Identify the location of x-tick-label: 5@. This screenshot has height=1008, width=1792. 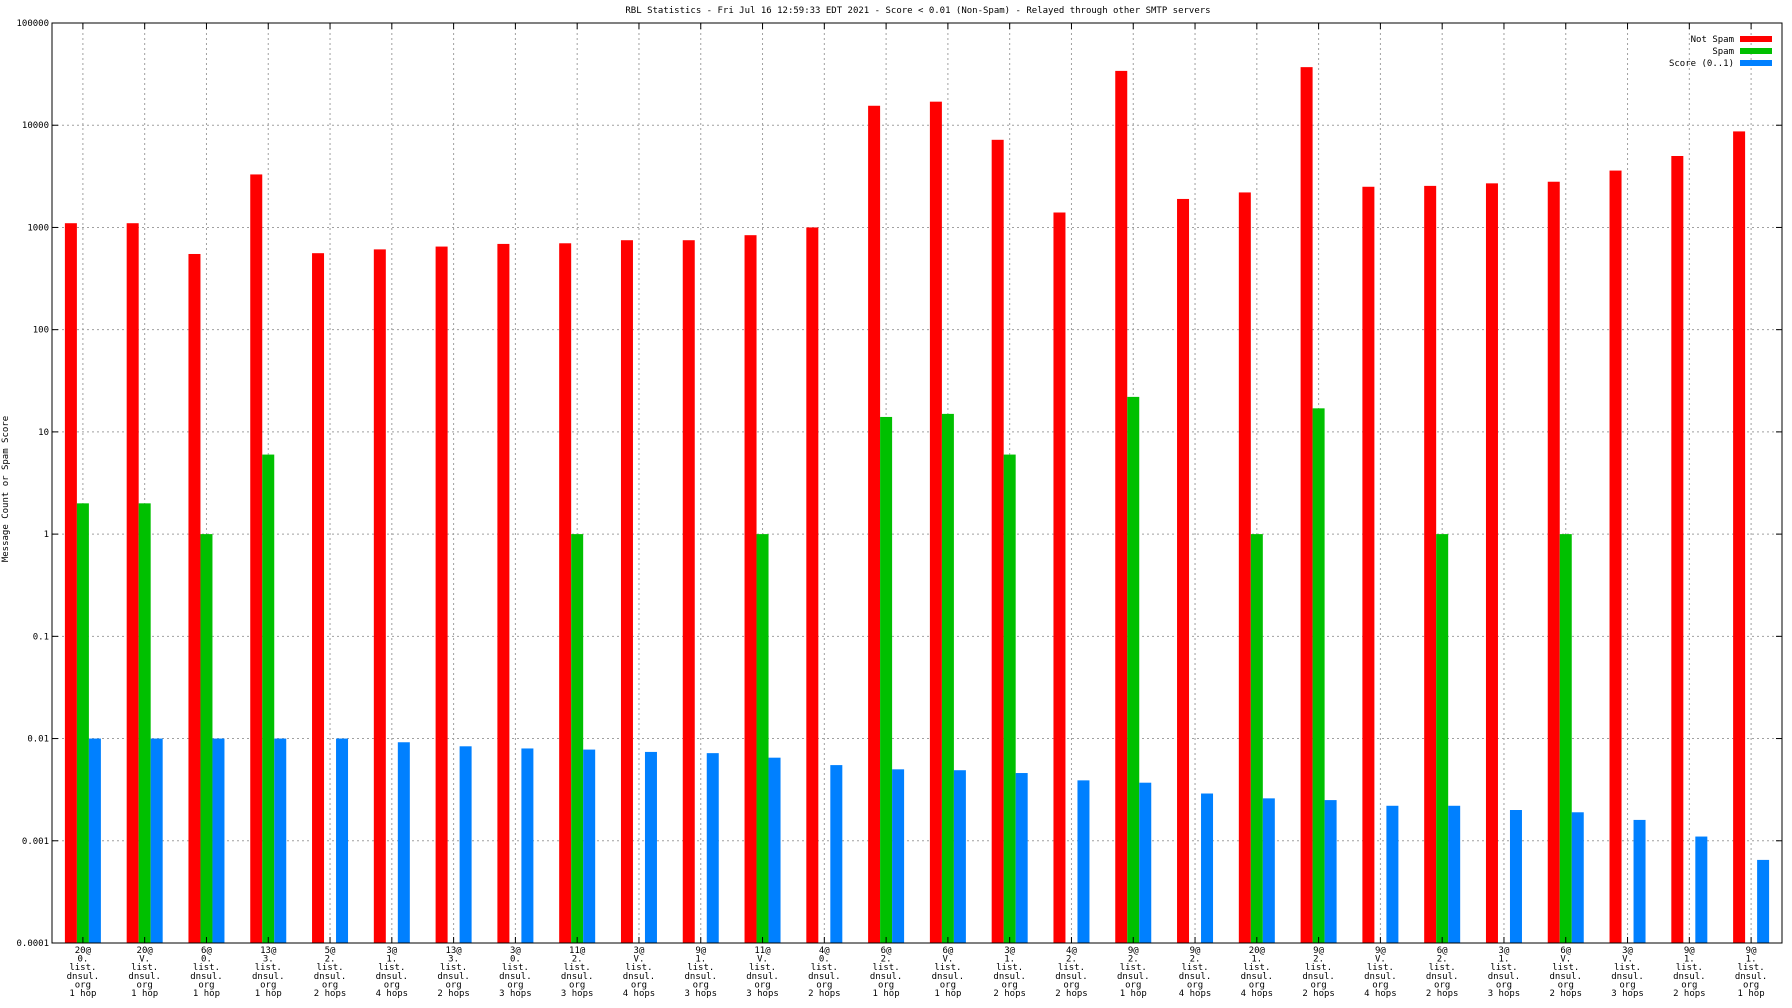
(330, 951).